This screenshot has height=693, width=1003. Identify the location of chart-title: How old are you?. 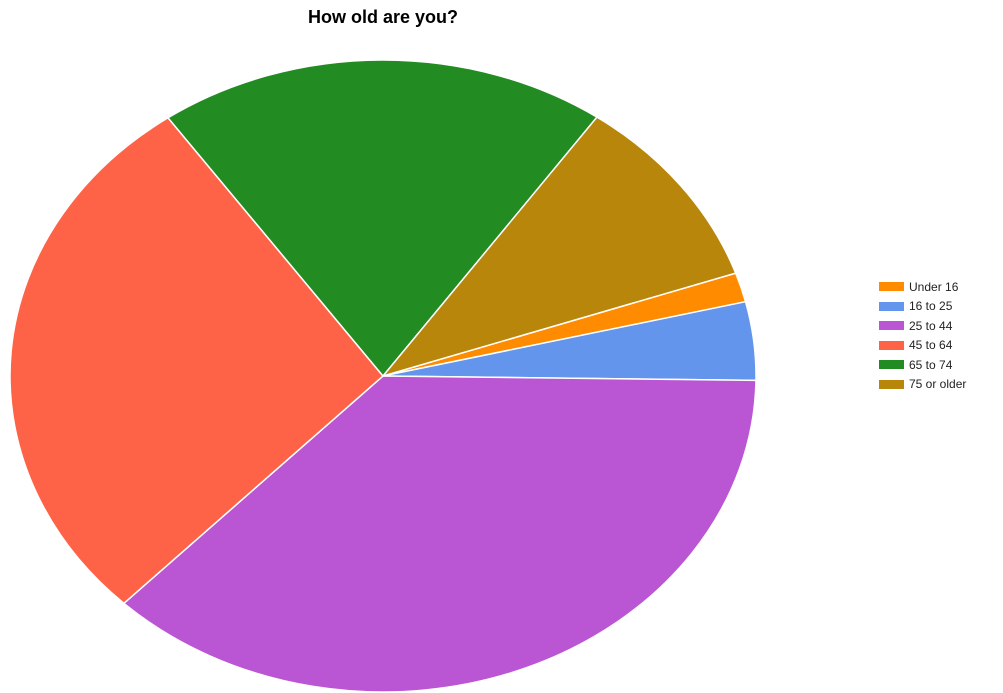
(382, 17).